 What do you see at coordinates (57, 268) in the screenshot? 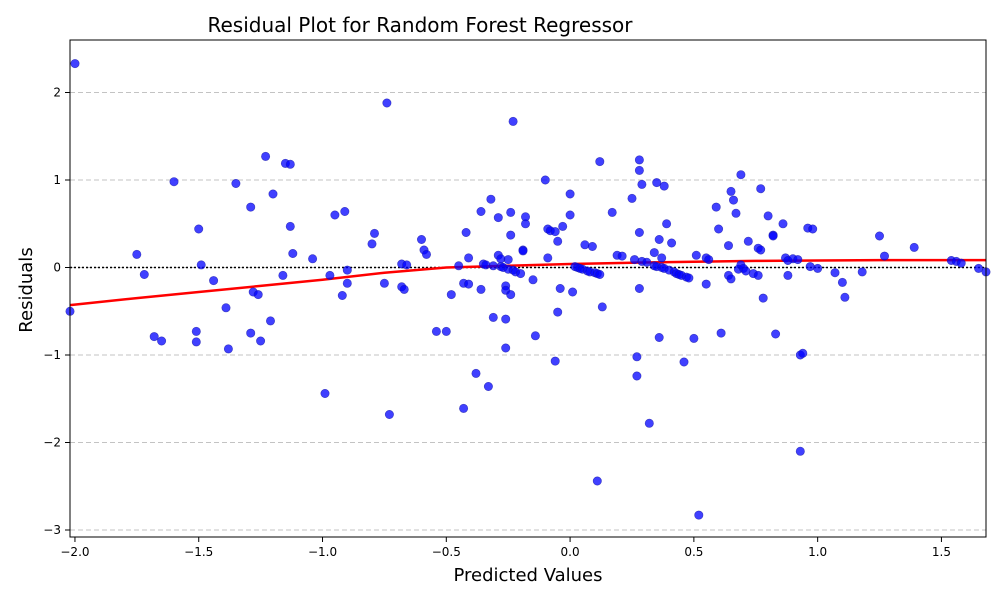
I see `y-tick-label: 0` at bounding box center [57, 268].